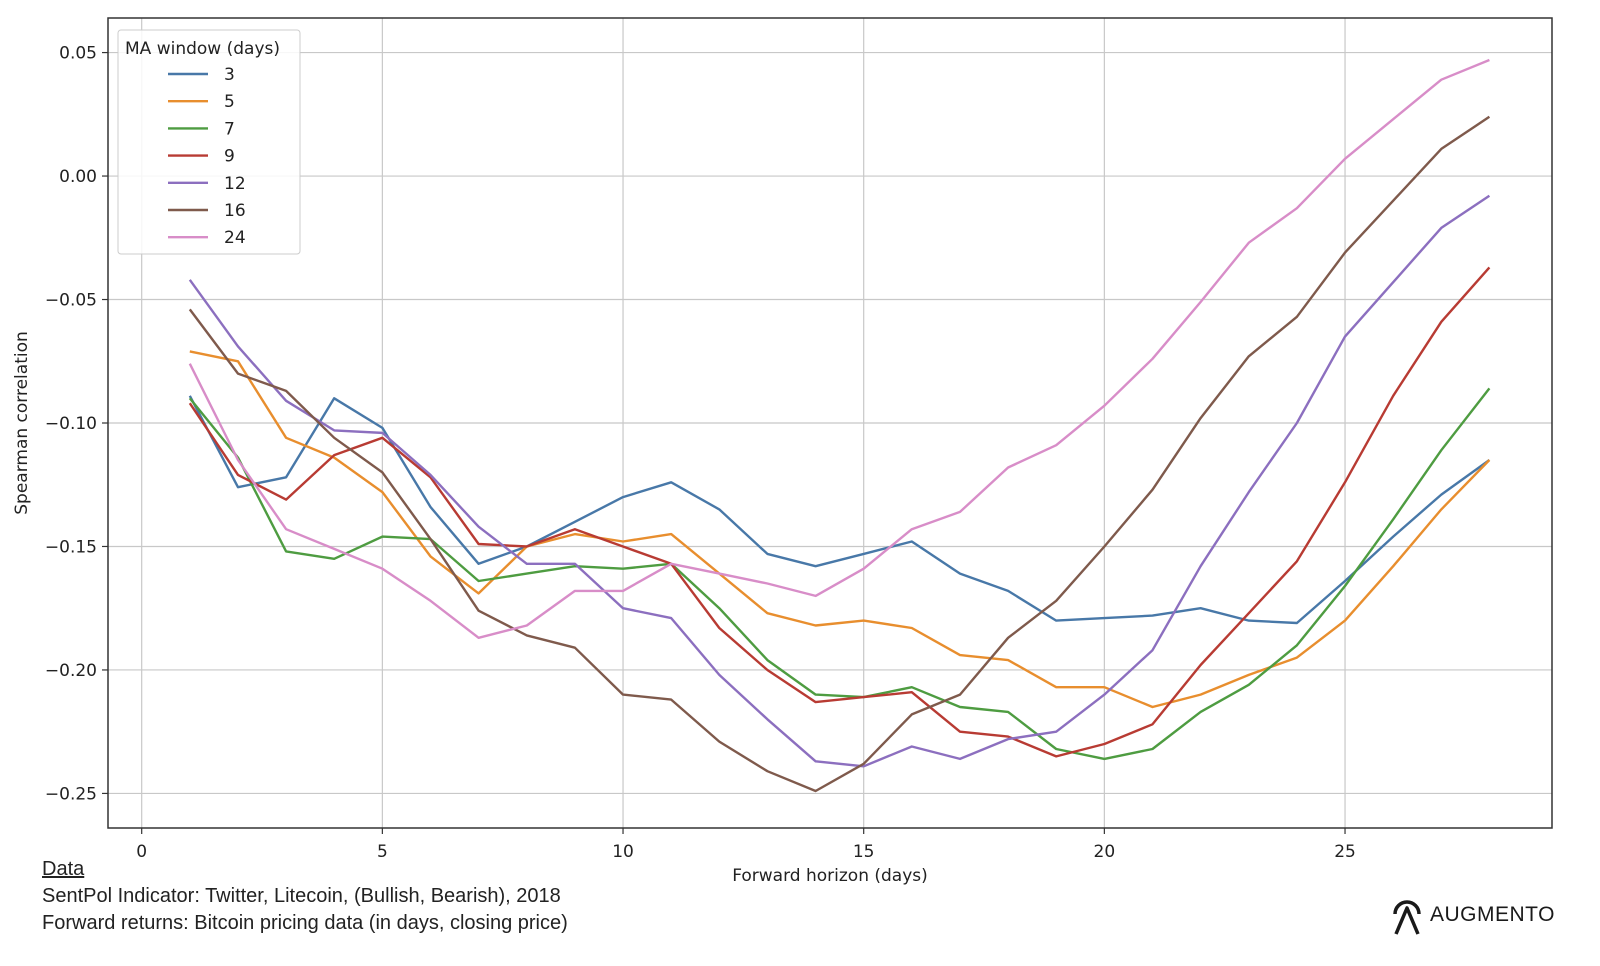 The image size is (1600, 966). Describe the element at coordinates (78, 54) in the screenshot. I see `y-tick-label: 0.05` at that location.